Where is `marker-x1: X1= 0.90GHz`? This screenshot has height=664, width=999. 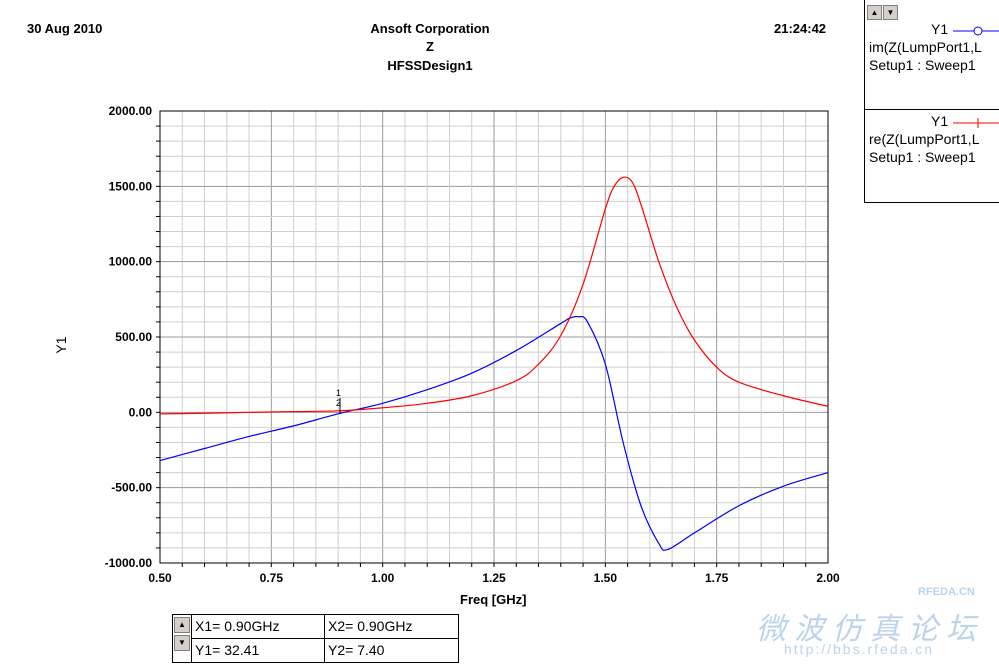 marker-x1: X1= 0.90GHz is located at coordinates (237, 626).